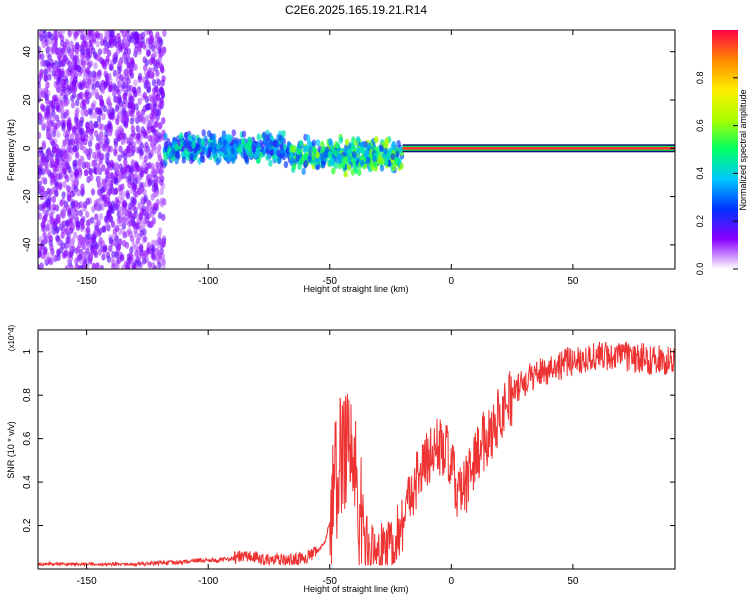 The image size is (750, 600). Describe the element at coordinates (452, 581) in the screenshot. I see `snr-x-tick-label: 0` at that location.